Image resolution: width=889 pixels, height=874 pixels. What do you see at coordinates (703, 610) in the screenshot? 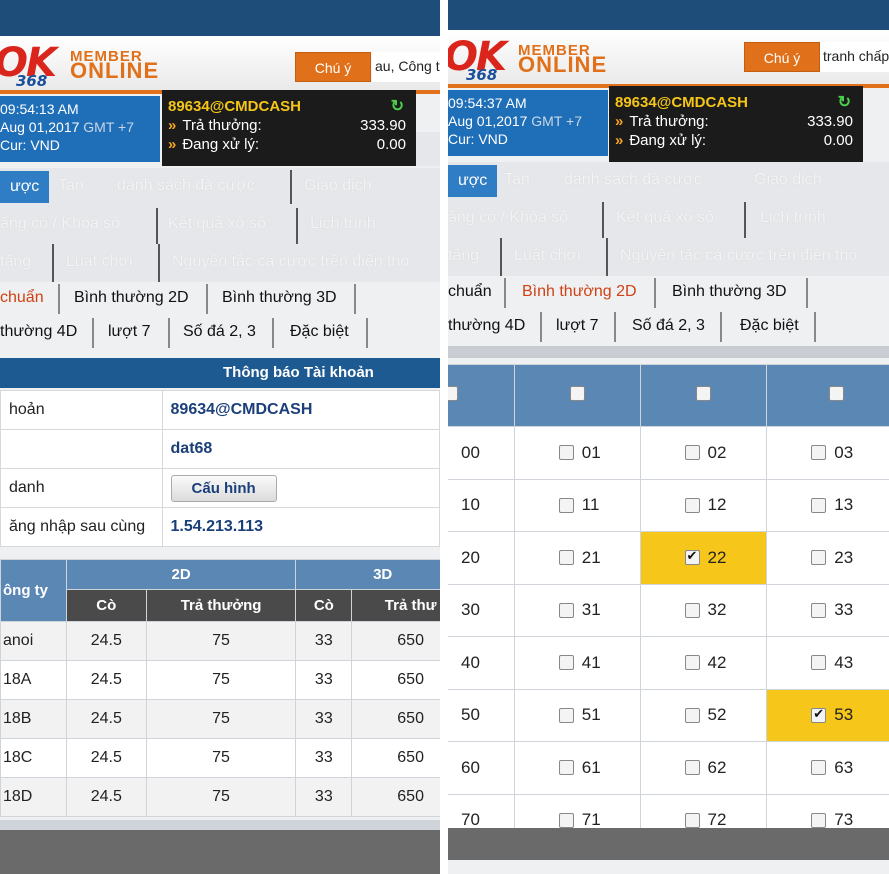
I see `number-cell: 32` at bounding box center [703, 610].